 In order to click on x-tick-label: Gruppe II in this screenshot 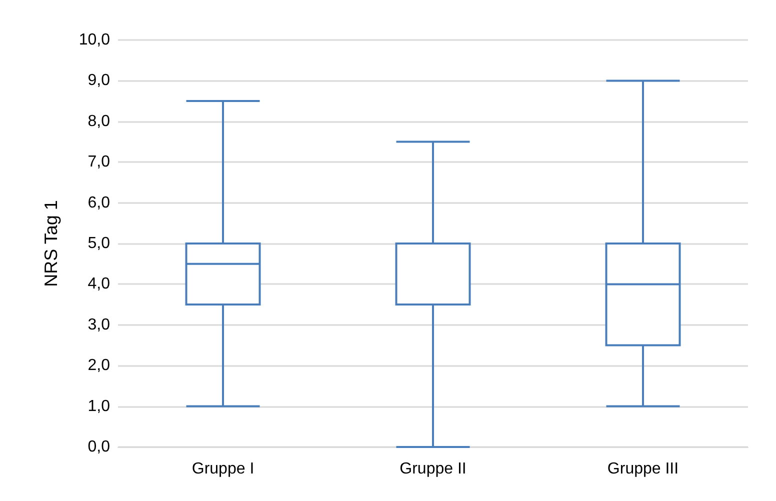, I will do `click(433, 469)`.